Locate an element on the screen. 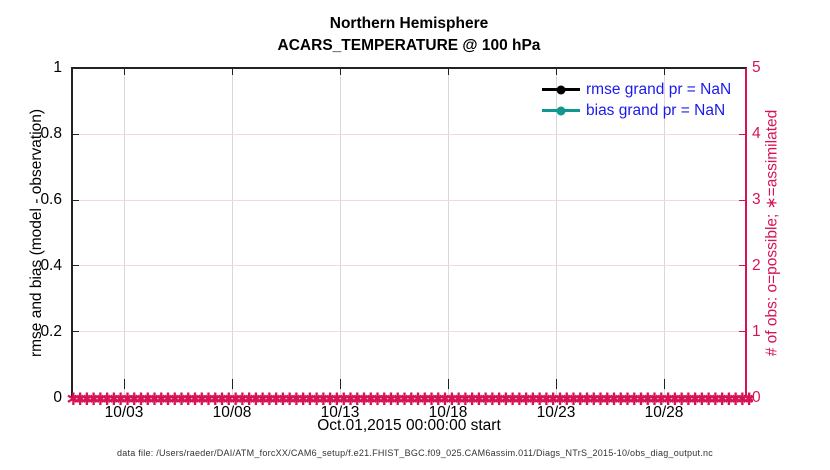 The image size is (830, 470). legend-item-bias: bias grand pr = NaN is located at coordinates (636, 110).